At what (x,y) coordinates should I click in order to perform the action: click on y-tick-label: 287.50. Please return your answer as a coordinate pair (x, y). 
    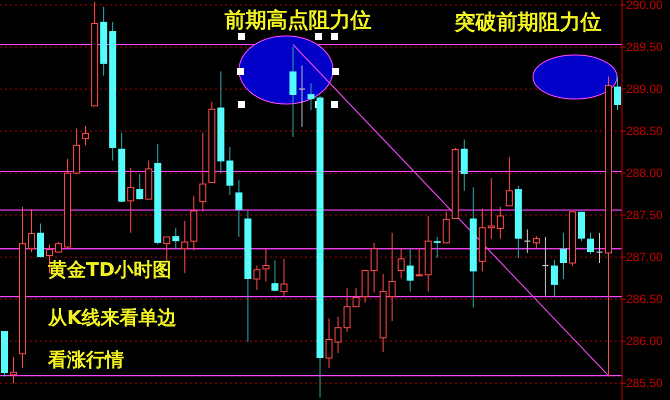
    Looking at the image, I should click on (645, 215).